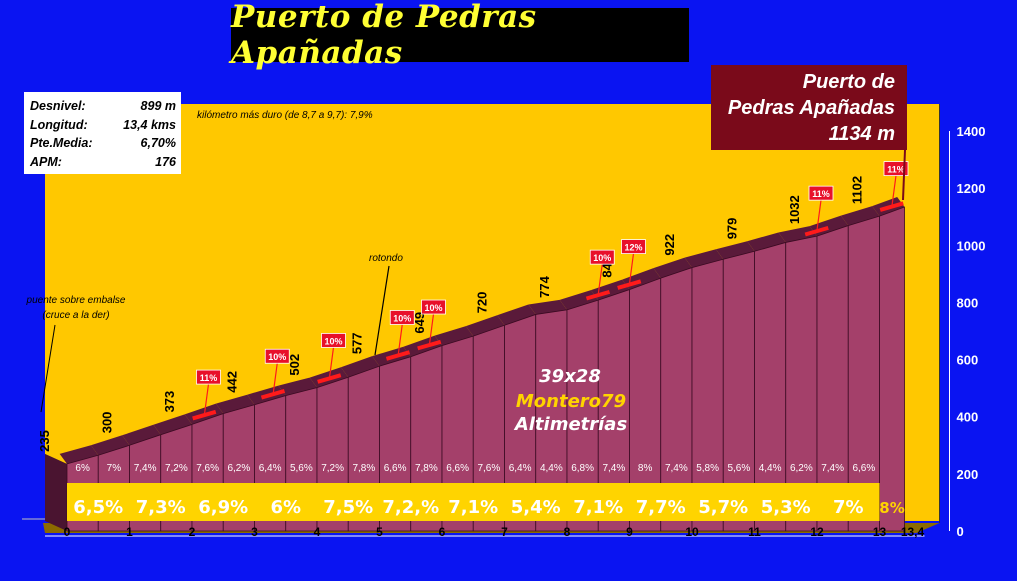 Image resolution: width=1017 pixels, height=581 pixels. What do you see at coordinates (723, 507) in the screenshot?
I see `km-grade-label: 5,7%` at bounding box center [723, 507].